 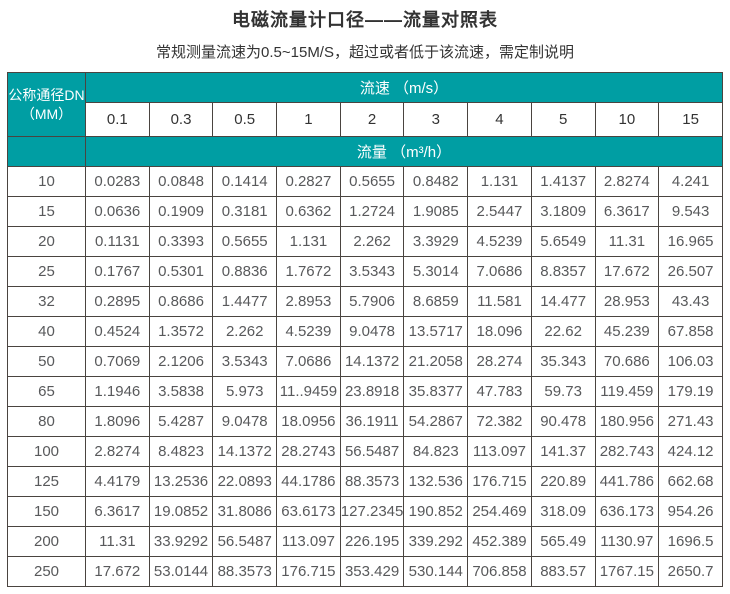 What do you see at coordinates (563, 181) in the screenshot?
I see `flow-value-cell: 1.4137` at bounding box center [563, 181].